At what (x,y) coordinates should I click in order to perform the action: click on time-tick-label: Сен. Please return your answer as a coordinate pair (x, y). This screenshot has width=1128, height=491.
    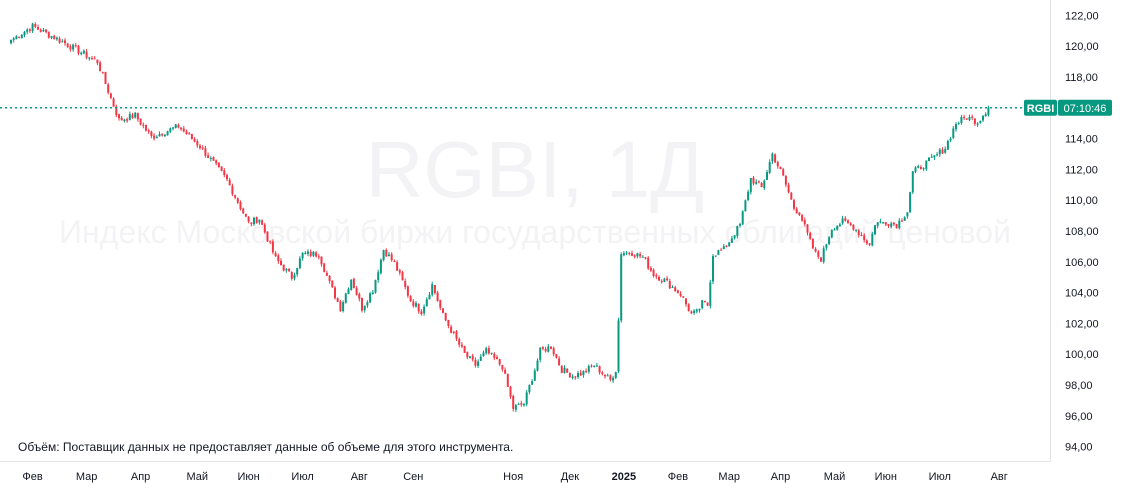
    Looking at the image, I should click on (413, 477).